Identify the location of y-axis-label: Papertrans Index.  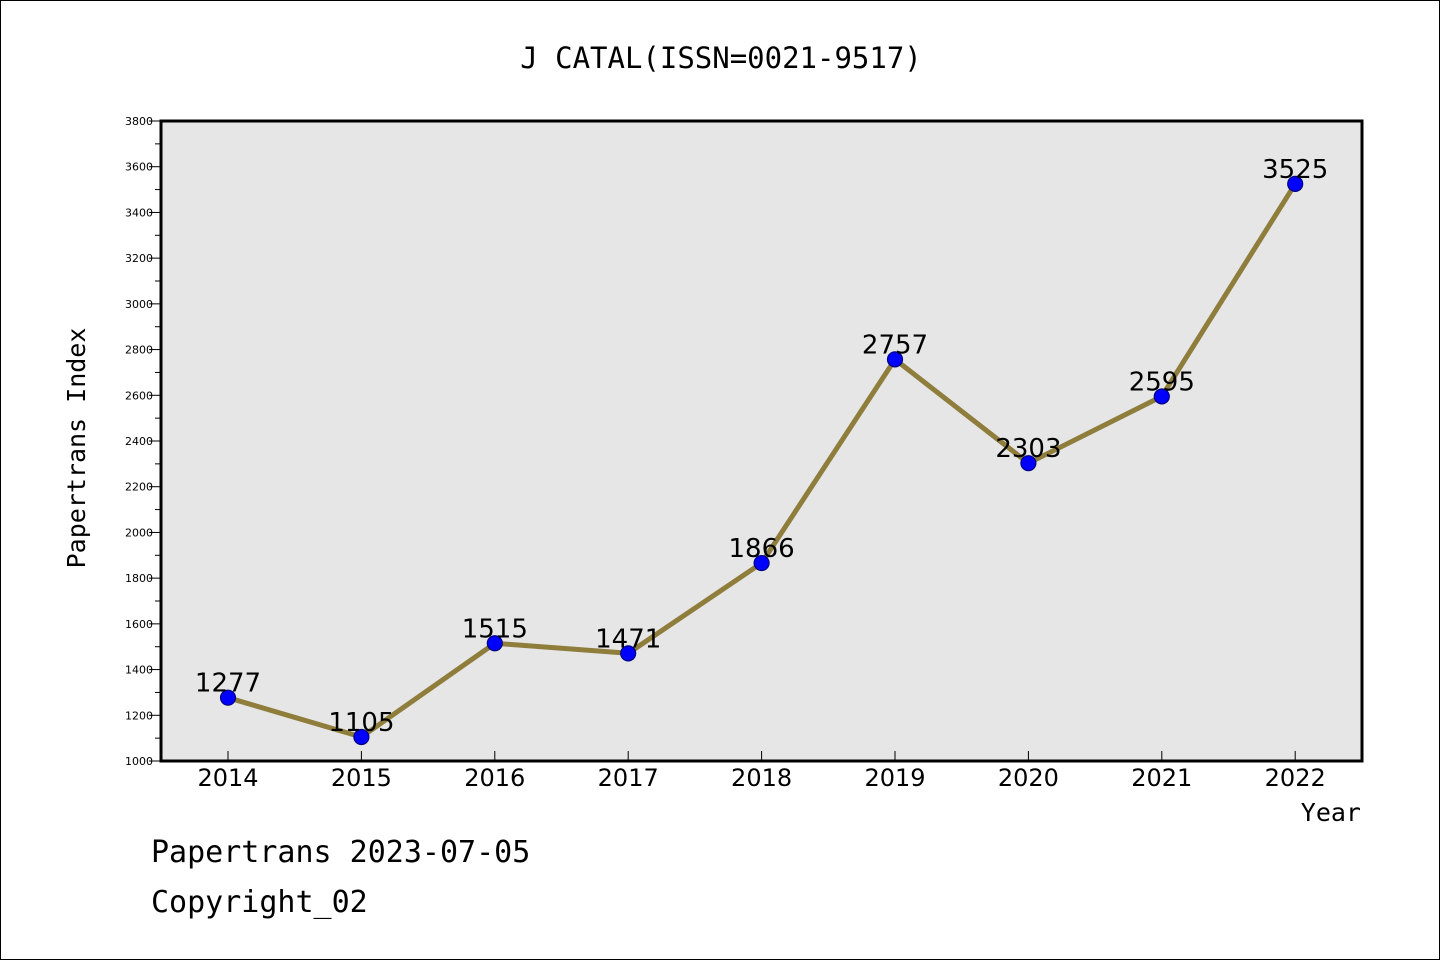
(76, 448).